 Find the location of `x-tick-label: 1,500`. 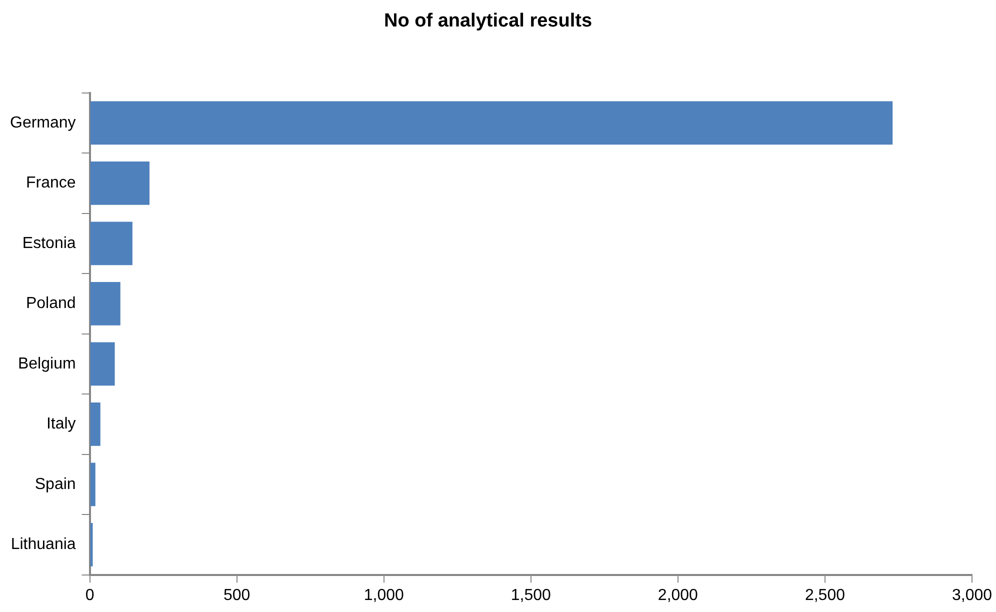

x-tick-label: 1,500 is located at coordinates (531, 595).